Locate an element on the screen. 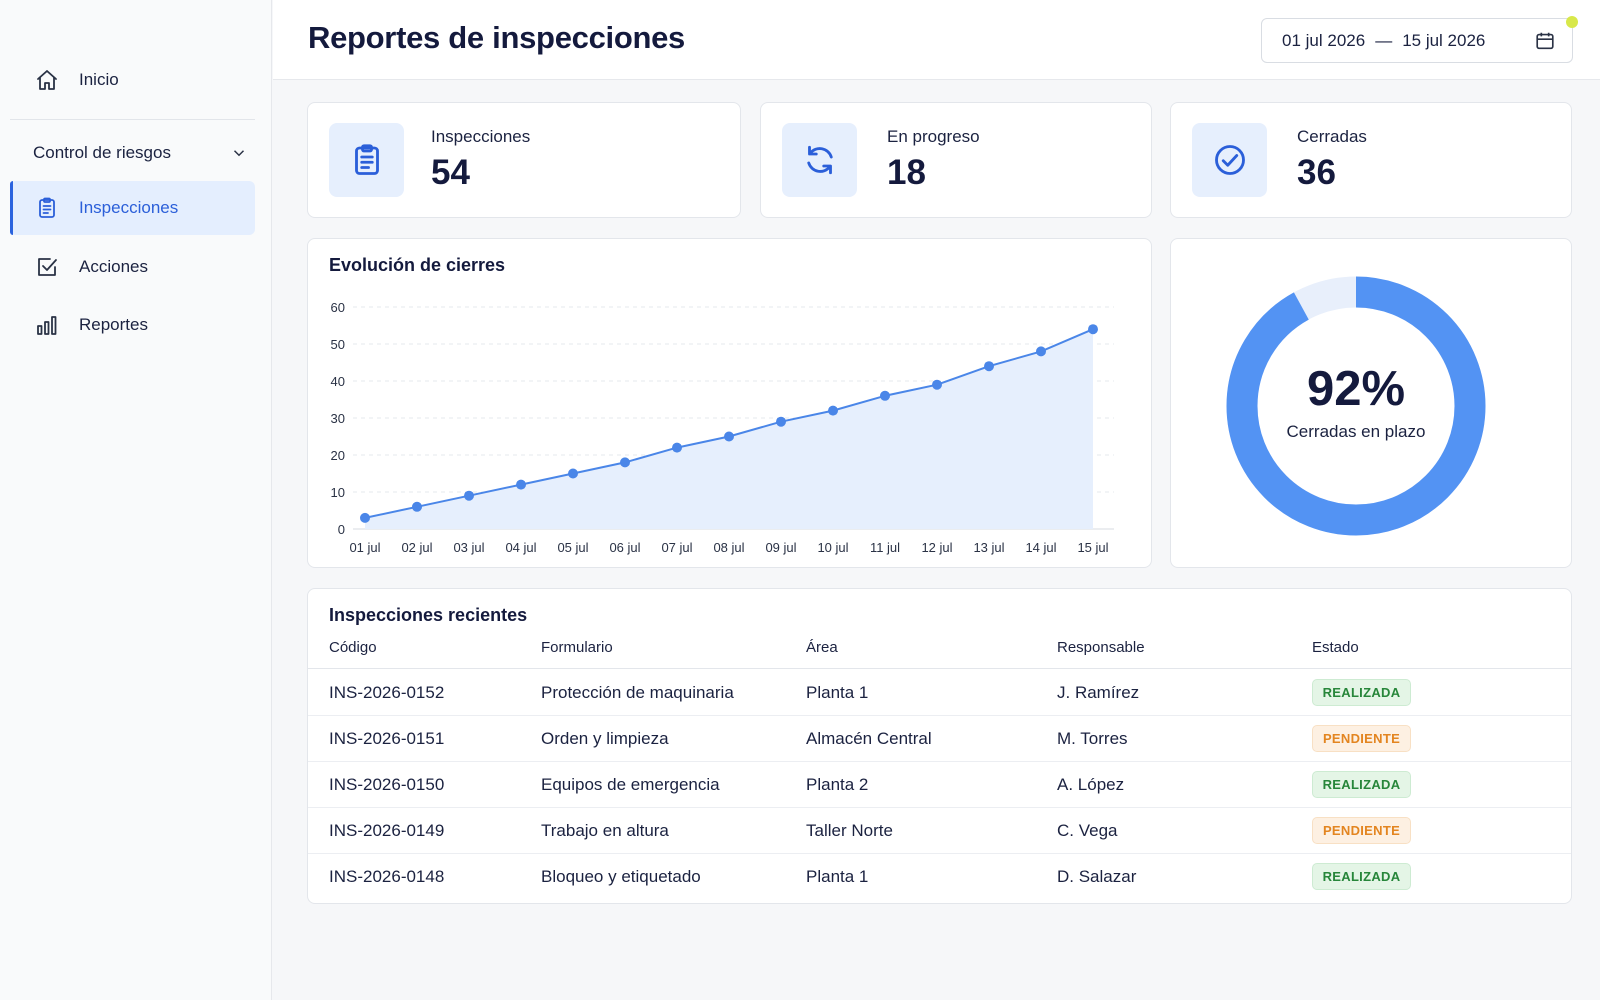 The image size is (1600, 1000). cell-form: Bloqueo y etiquetado is located at coordinates (621, 876).